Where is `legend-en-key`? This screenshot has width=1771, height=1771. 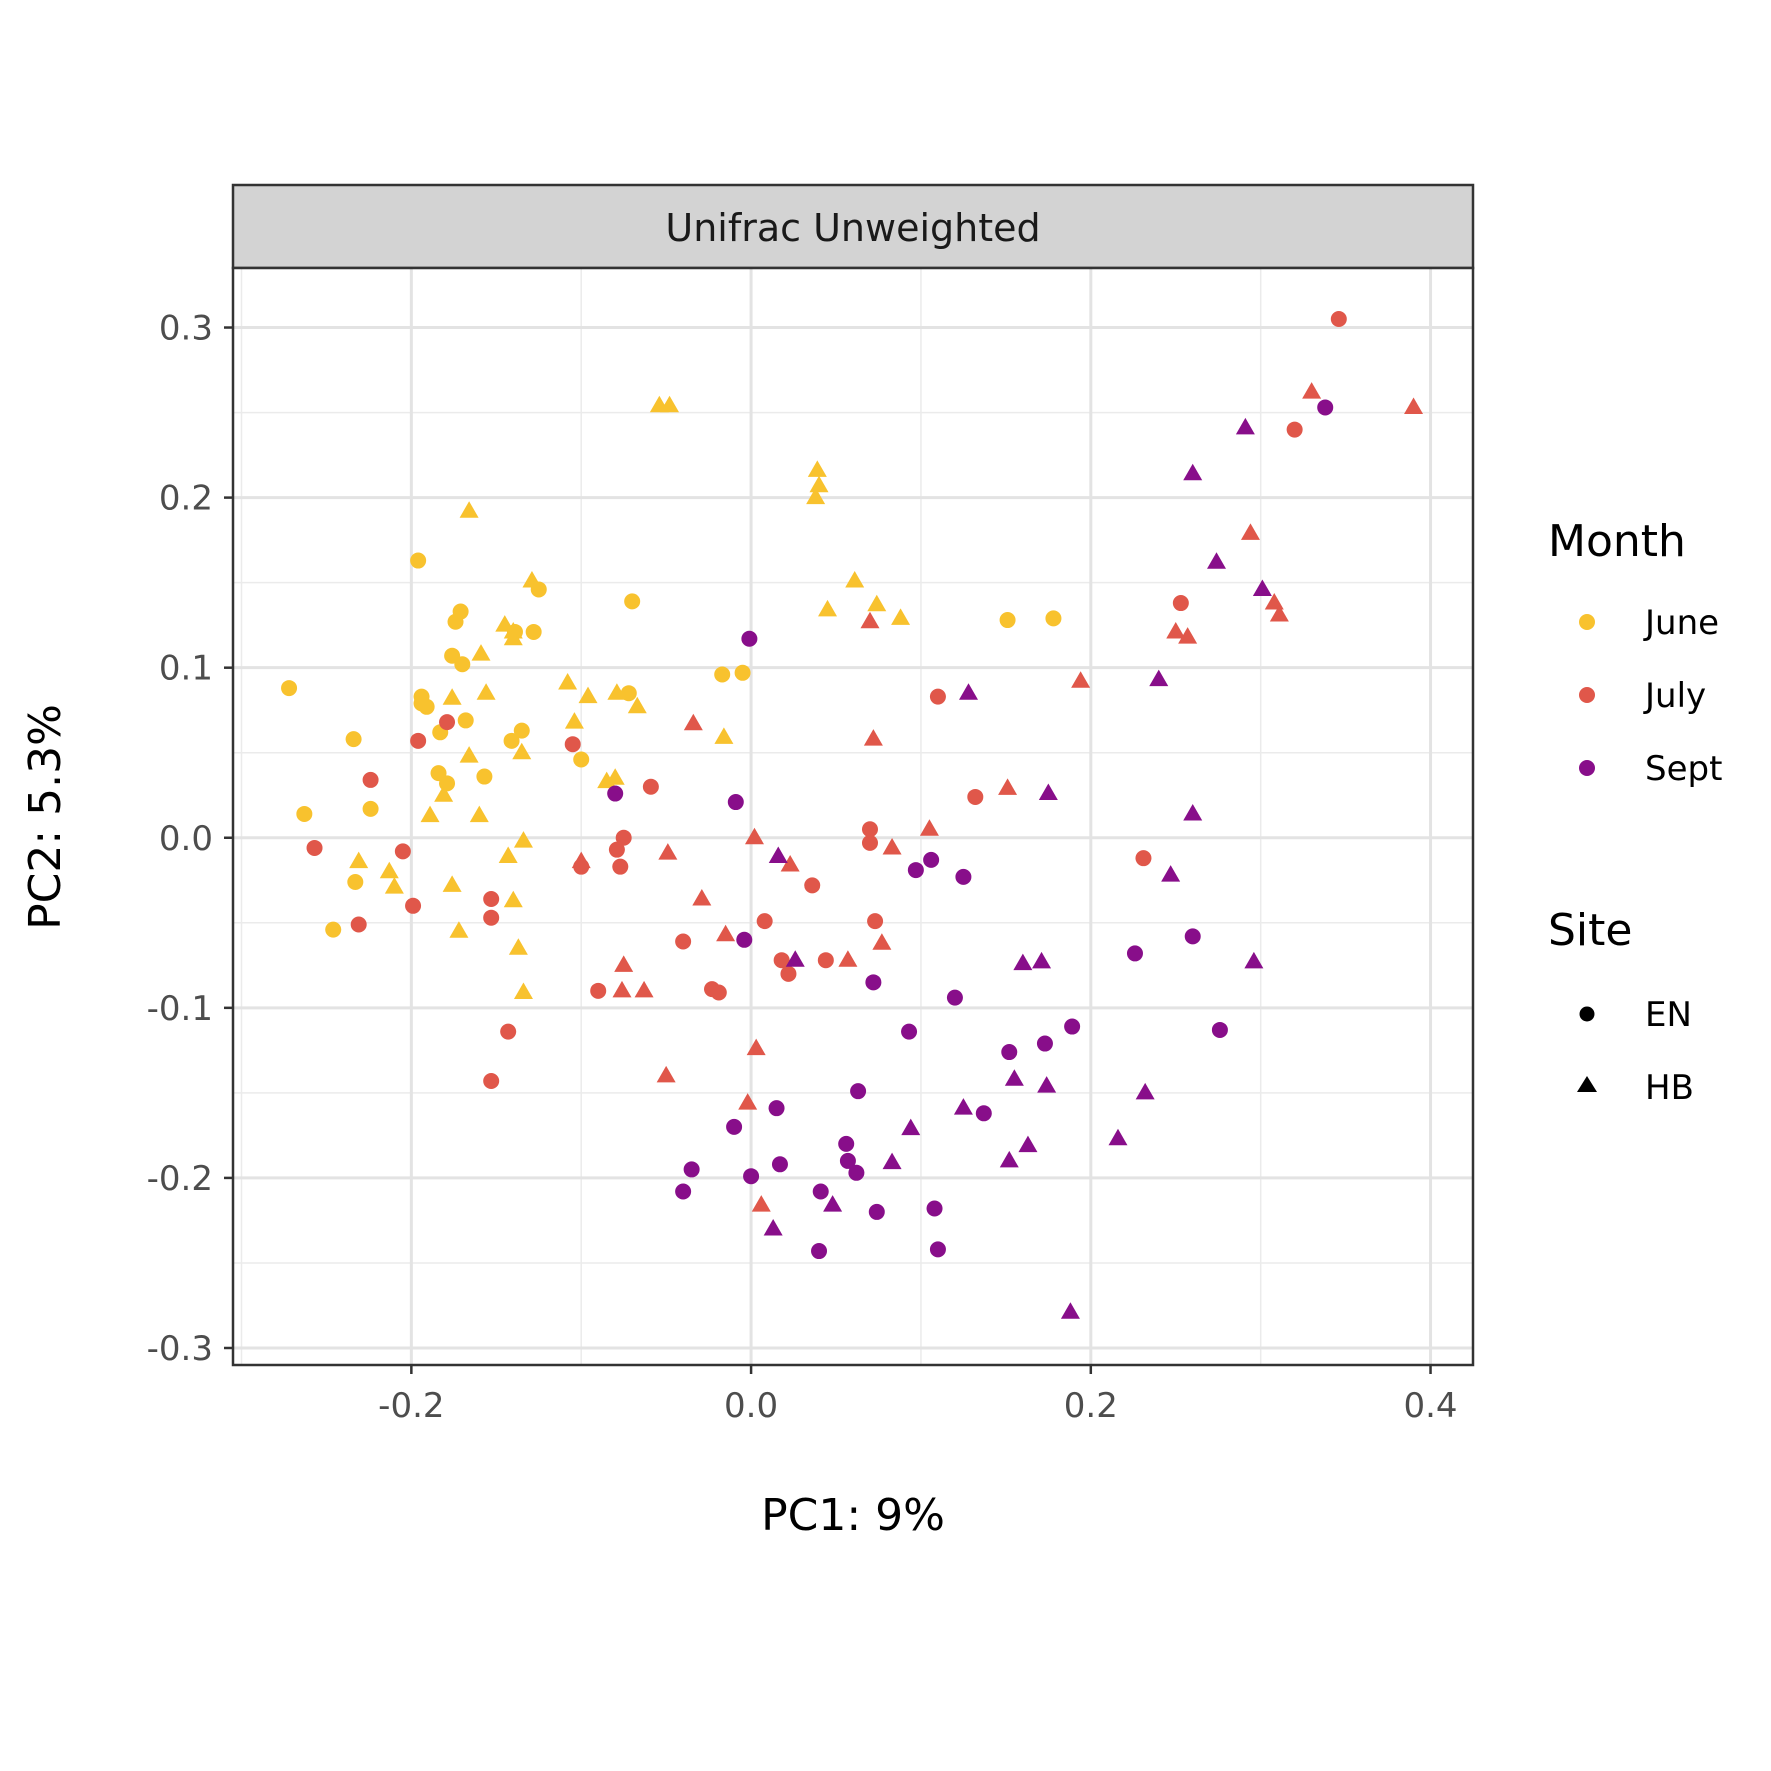
legend-en-key is located at coordinates (1587, 1014).